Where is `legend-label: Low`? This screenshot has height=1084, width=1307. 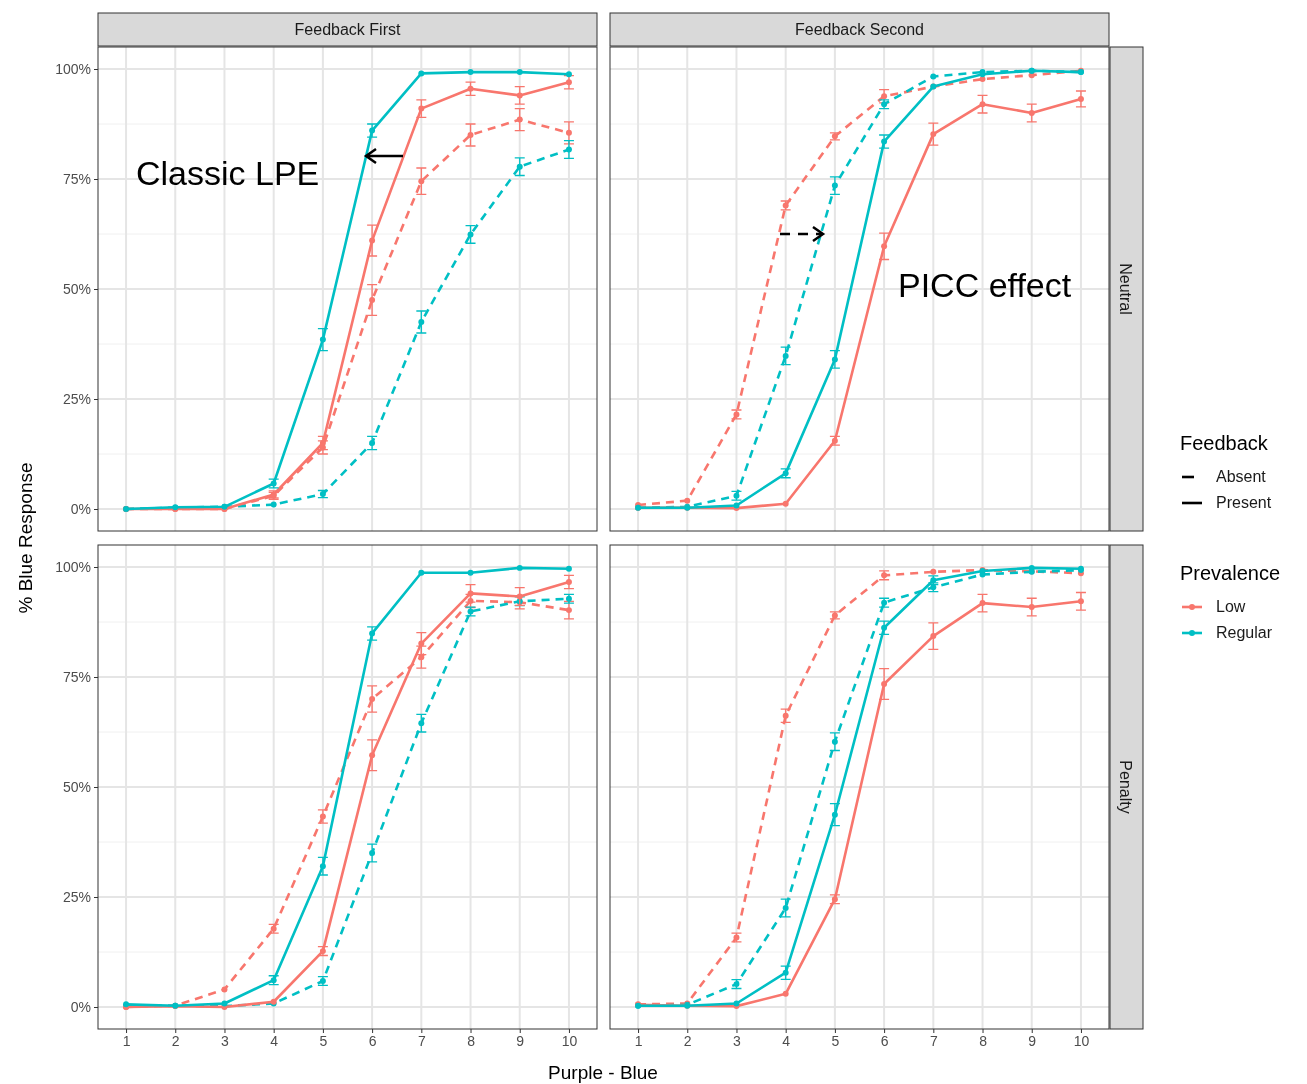 legend-label: Low is located at coordinates (1231, 606).